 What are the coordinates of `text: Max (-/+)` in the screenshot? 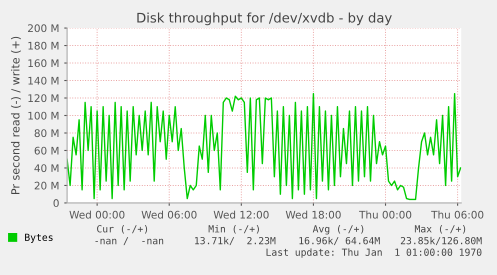 It's located at (440, 229).